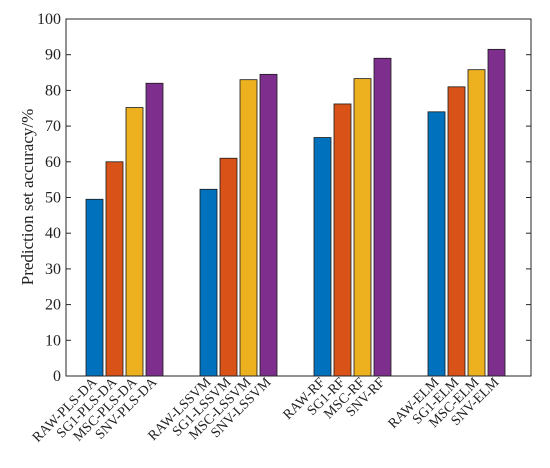 The width and height of the screenshot is (550, 468). What do you see at coordinates (53, 233) in the screenshot?
I see `y-tick-label: 40` at bounding box center [53, 233].